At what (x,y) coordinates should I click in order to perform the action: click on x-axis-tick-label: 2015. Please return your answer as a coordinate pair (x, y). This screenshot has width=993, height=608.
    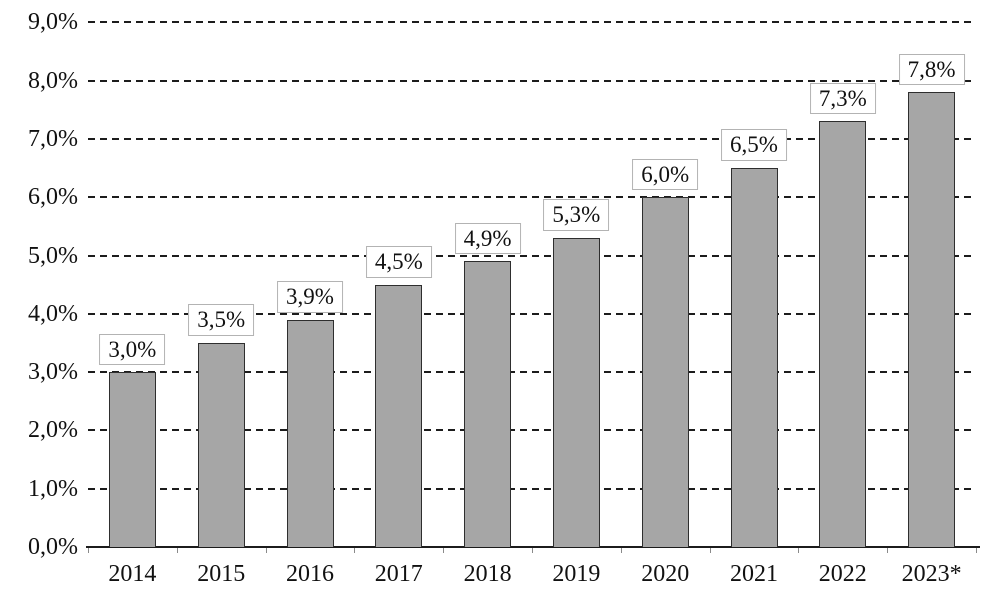
    Looking at the image, I should click on (221, 574).